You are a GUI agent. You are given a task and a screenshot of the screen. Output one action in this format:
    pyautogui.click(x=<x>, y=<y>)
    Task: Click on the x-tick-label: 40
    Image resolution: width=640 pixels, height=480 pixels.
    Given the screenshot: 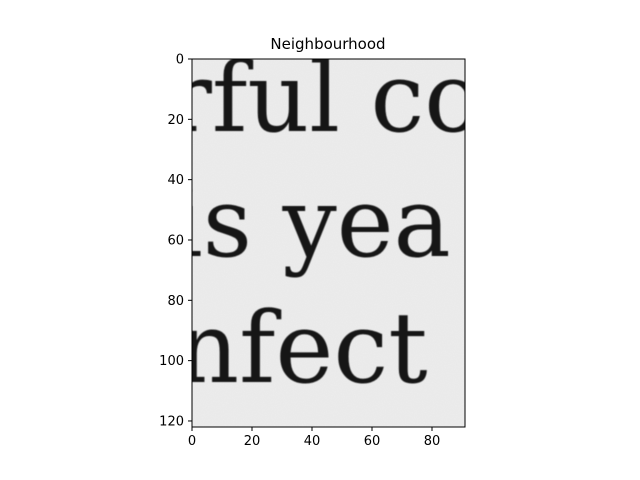 What is the action you would take?
    pyautogui.click(x=312, y=441)
    